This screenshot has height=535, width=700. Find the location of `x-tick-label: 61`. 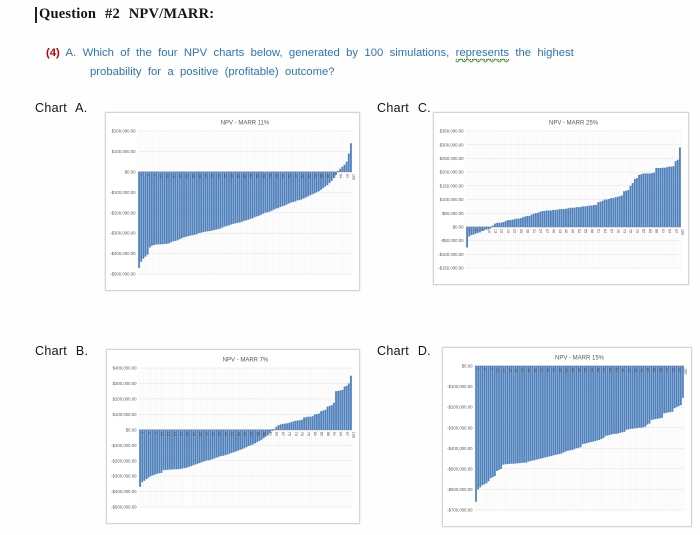

x-tick-label: 61 is located at coordinates (598, 231).